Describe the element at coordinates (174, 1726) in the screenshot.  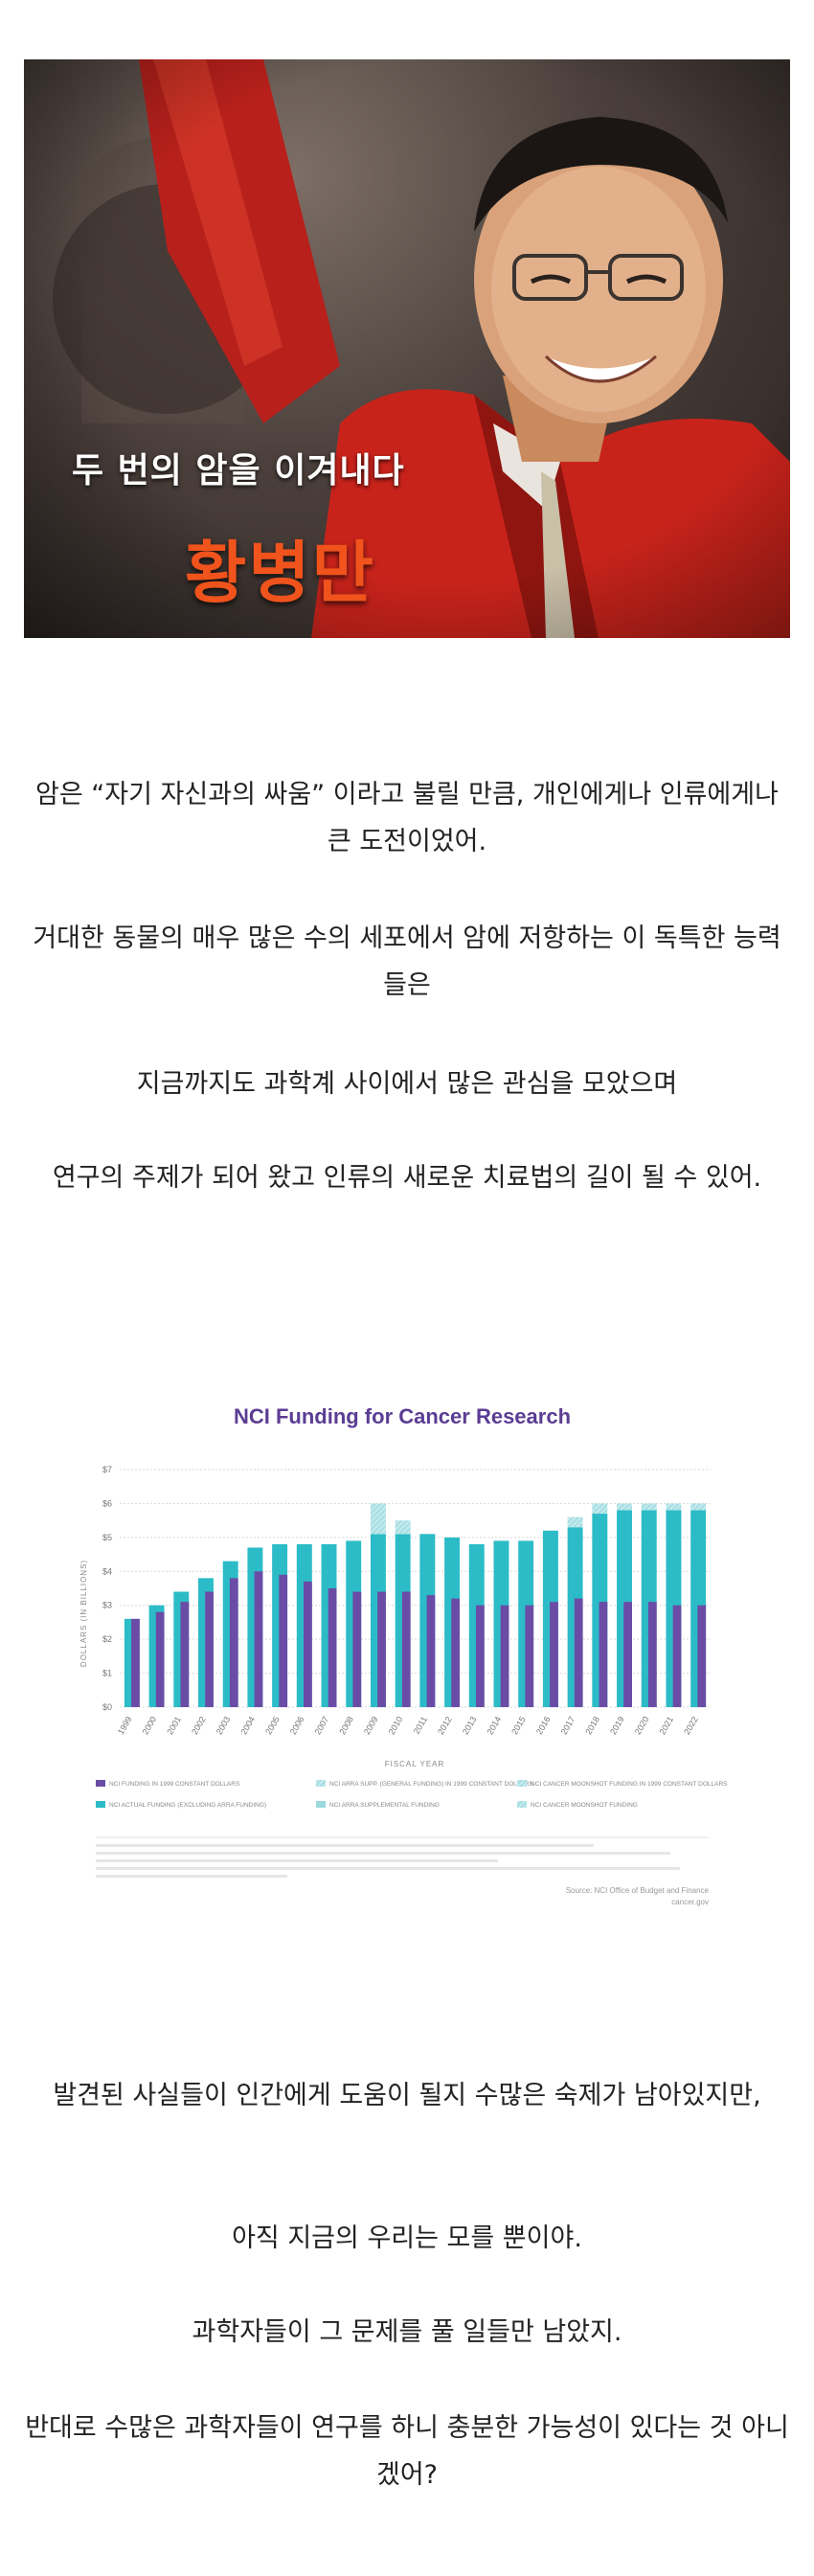
I see `x-tick-label: 2001` at that location.